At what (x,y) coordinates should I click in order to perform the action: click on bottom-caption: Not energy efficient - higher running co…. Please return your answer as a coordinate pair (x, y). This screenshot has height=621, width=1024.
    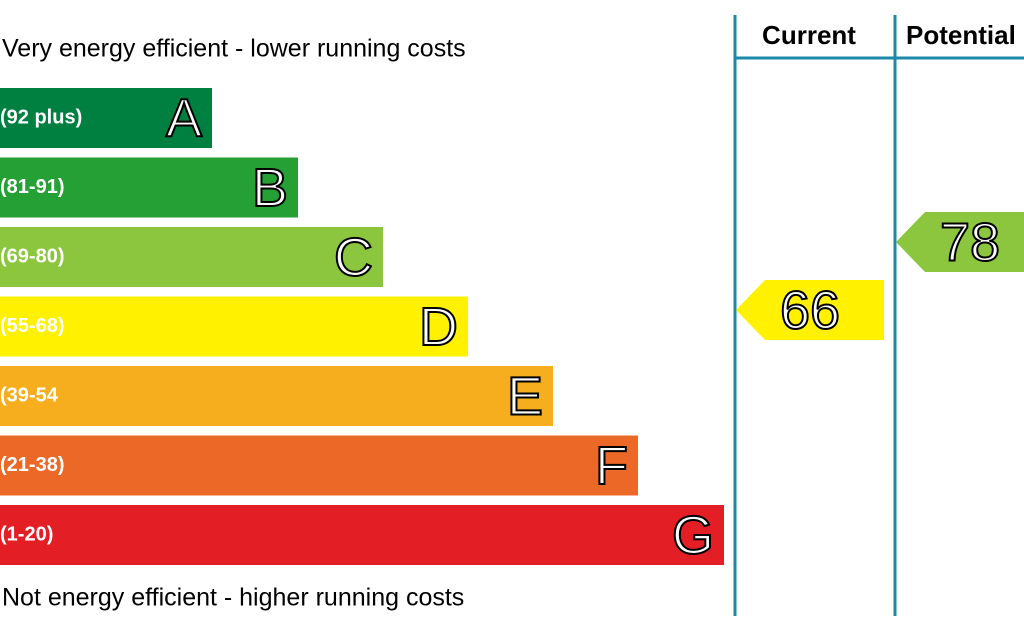
    Looking at the image, I should click on (233, 598).